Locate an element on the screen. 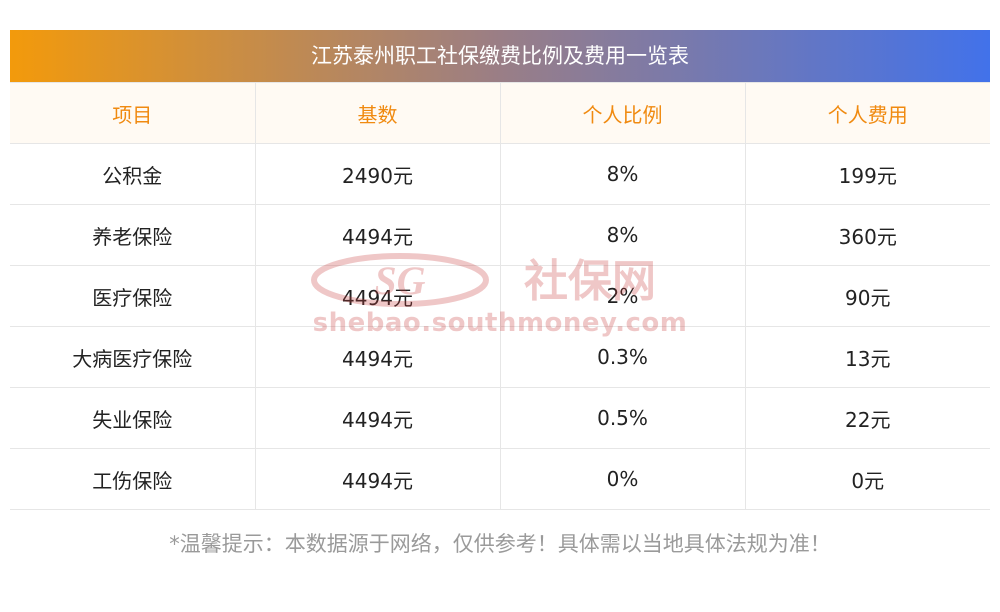 Image resolution: width=1000 pixels, height=612 pixels. table-title: 江苏泰州职工社保缴费比例及费用一览表 is located at coordinates (500, 56).